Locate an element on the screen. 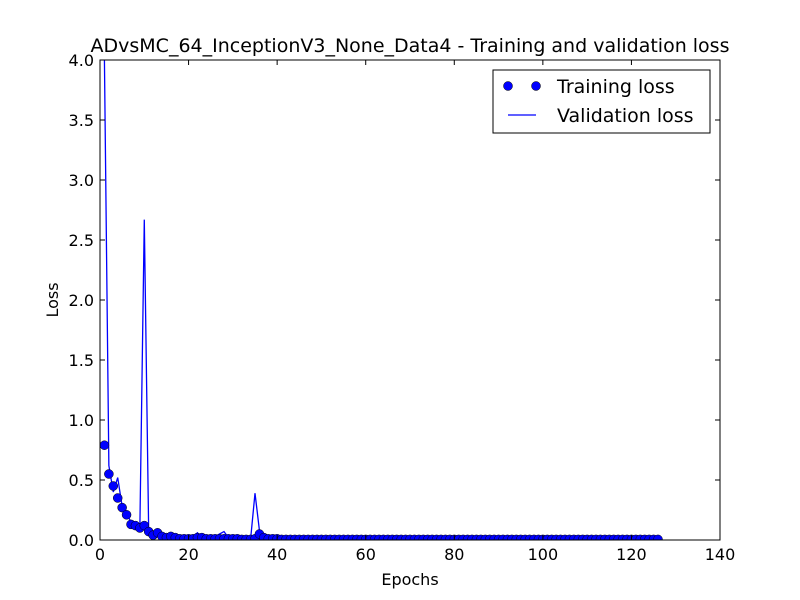  y-tick-label: 0.5 is located at coordinates (81, 480).